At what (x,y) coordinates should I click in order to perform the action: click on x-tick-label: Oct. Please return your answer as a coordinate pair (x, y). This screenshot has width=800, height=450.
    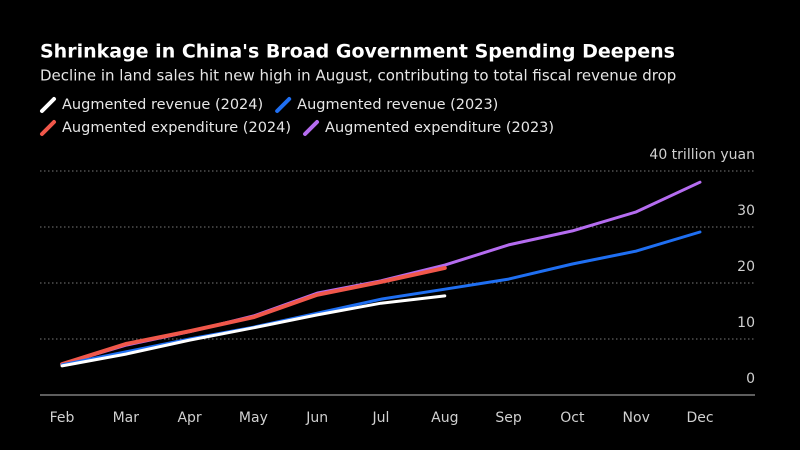
    Looking at the image, I should click on (572, 418).